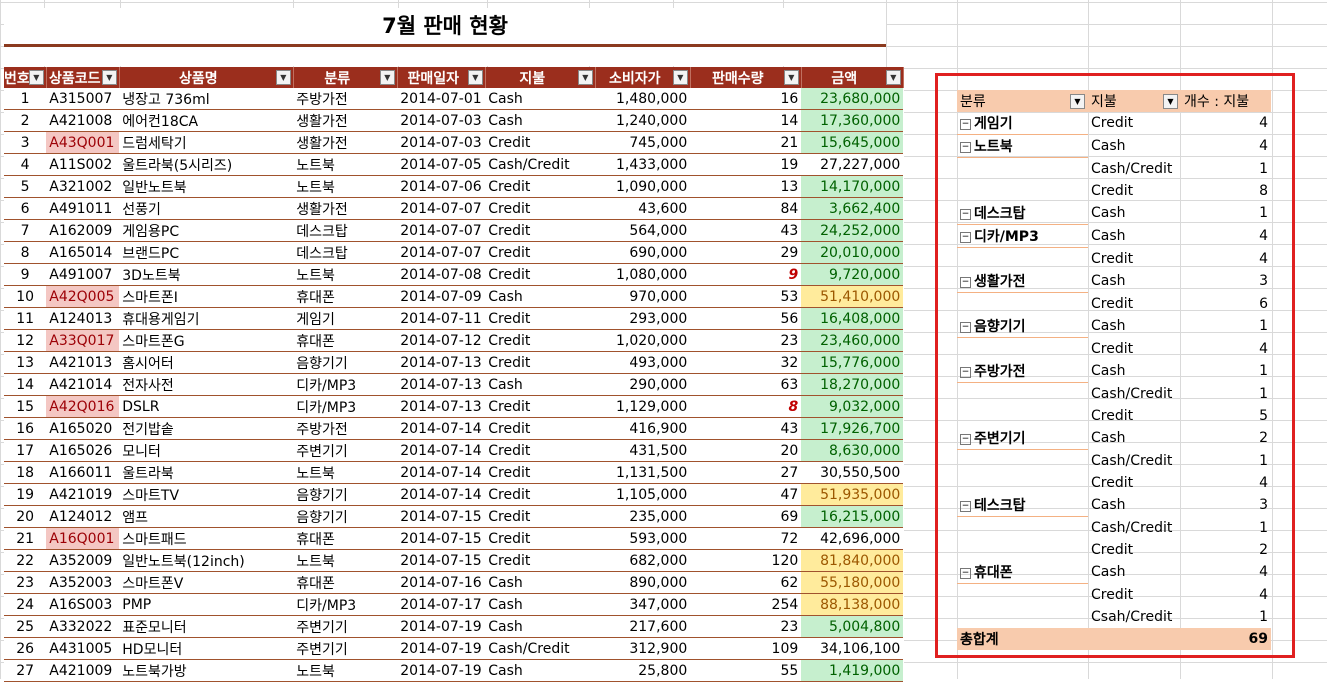 The width and height of the screenshot is (1327, 682). What do you see at coordinates (25, 362) in the screenshot?
I see `cell-no: 13` at bounding box center [25, 362].